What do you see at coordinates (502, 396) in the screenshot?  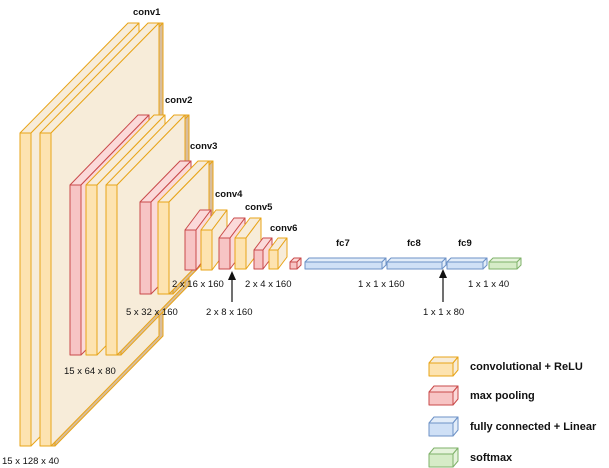 I see `legend-pool-label: max pooling` at bounding box center [502, 396].